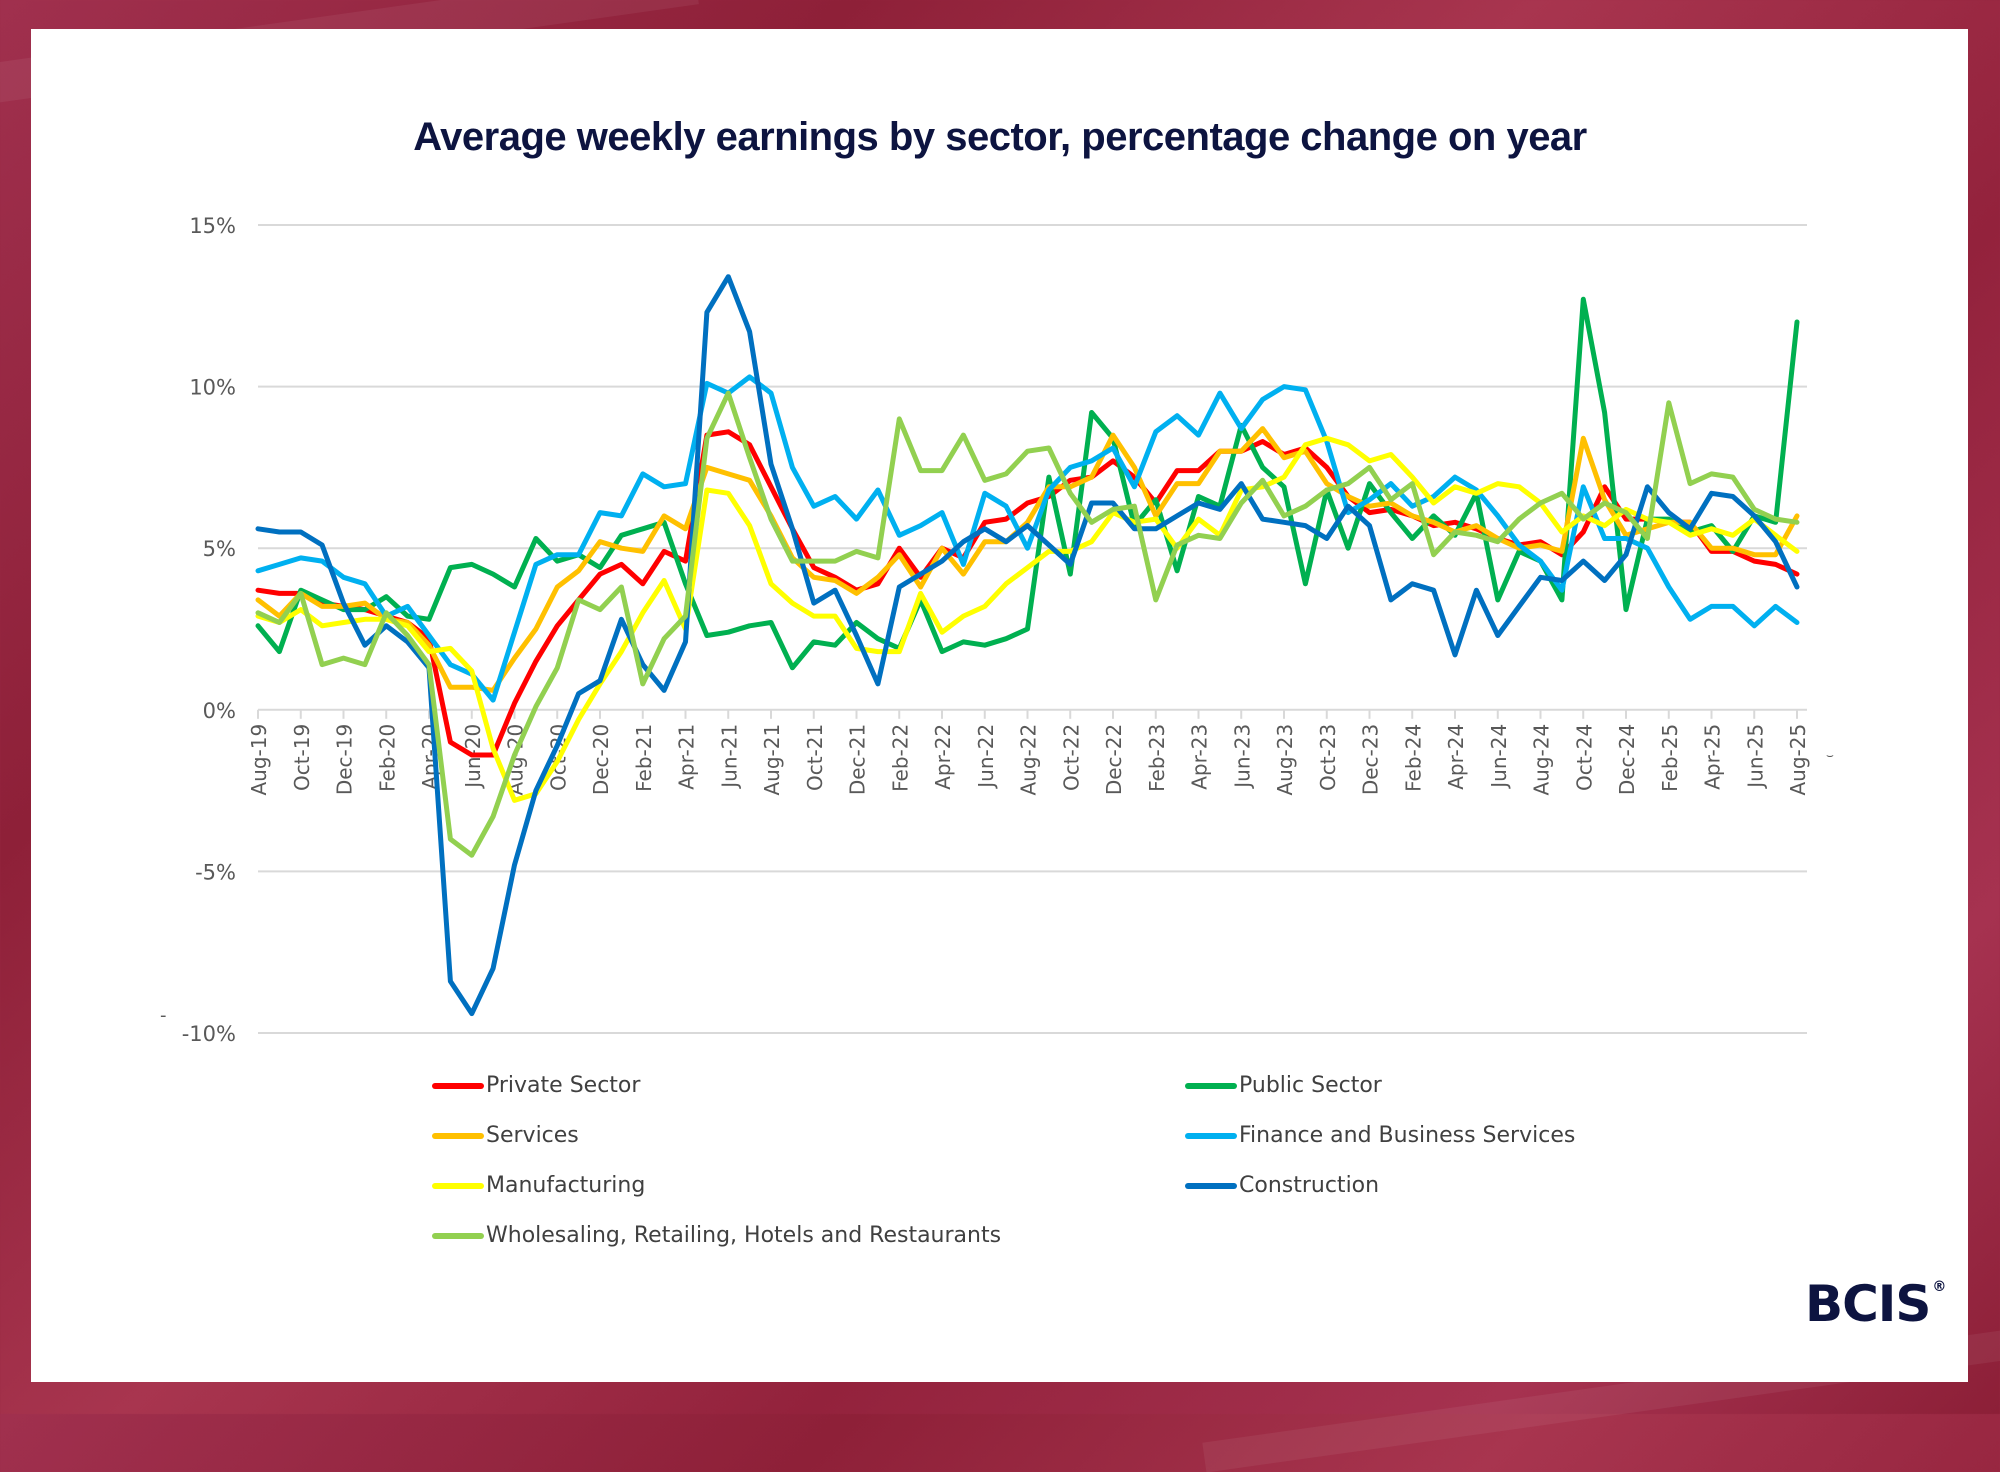  What do you see at coordinates (1413, 758) in the screenshot?
I see `x-tick-label: Feb-24` at bounding box center [1413, 758].